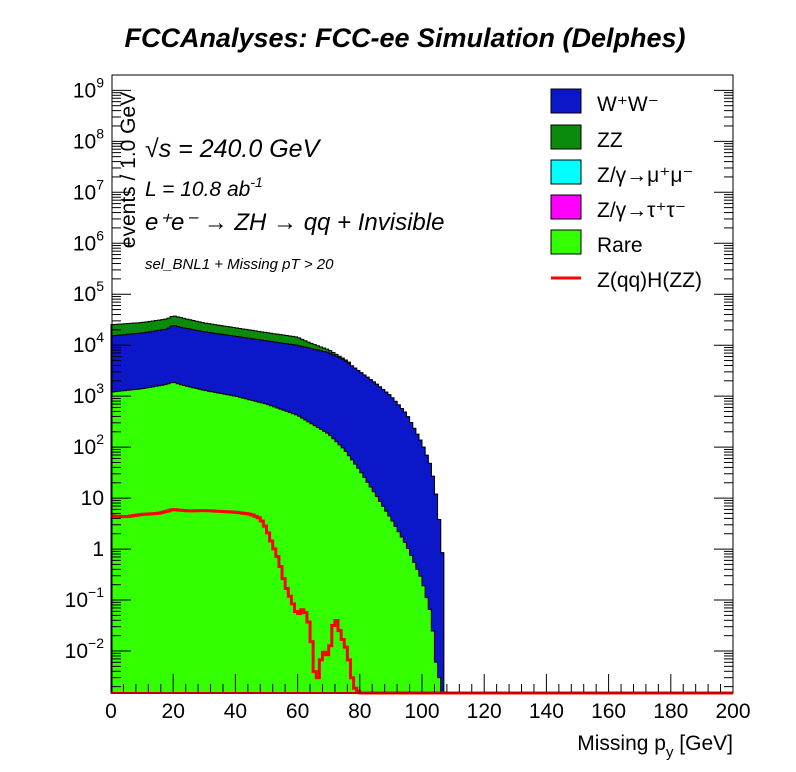 The height and width of the screenshot is (772, 796). What do you see at coordinates (88, 445) in the screenshot?
I see `y-tick-label: 10²` at bounding box center [88, 445].